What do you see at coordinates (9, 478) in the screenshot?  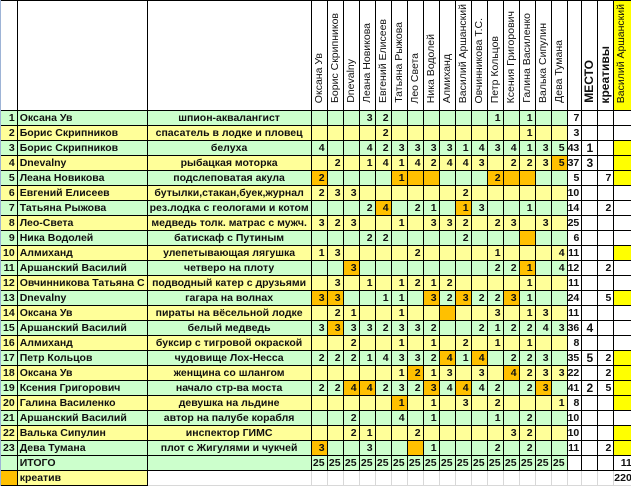 I see `row-number` at bounding box center [9, 478].